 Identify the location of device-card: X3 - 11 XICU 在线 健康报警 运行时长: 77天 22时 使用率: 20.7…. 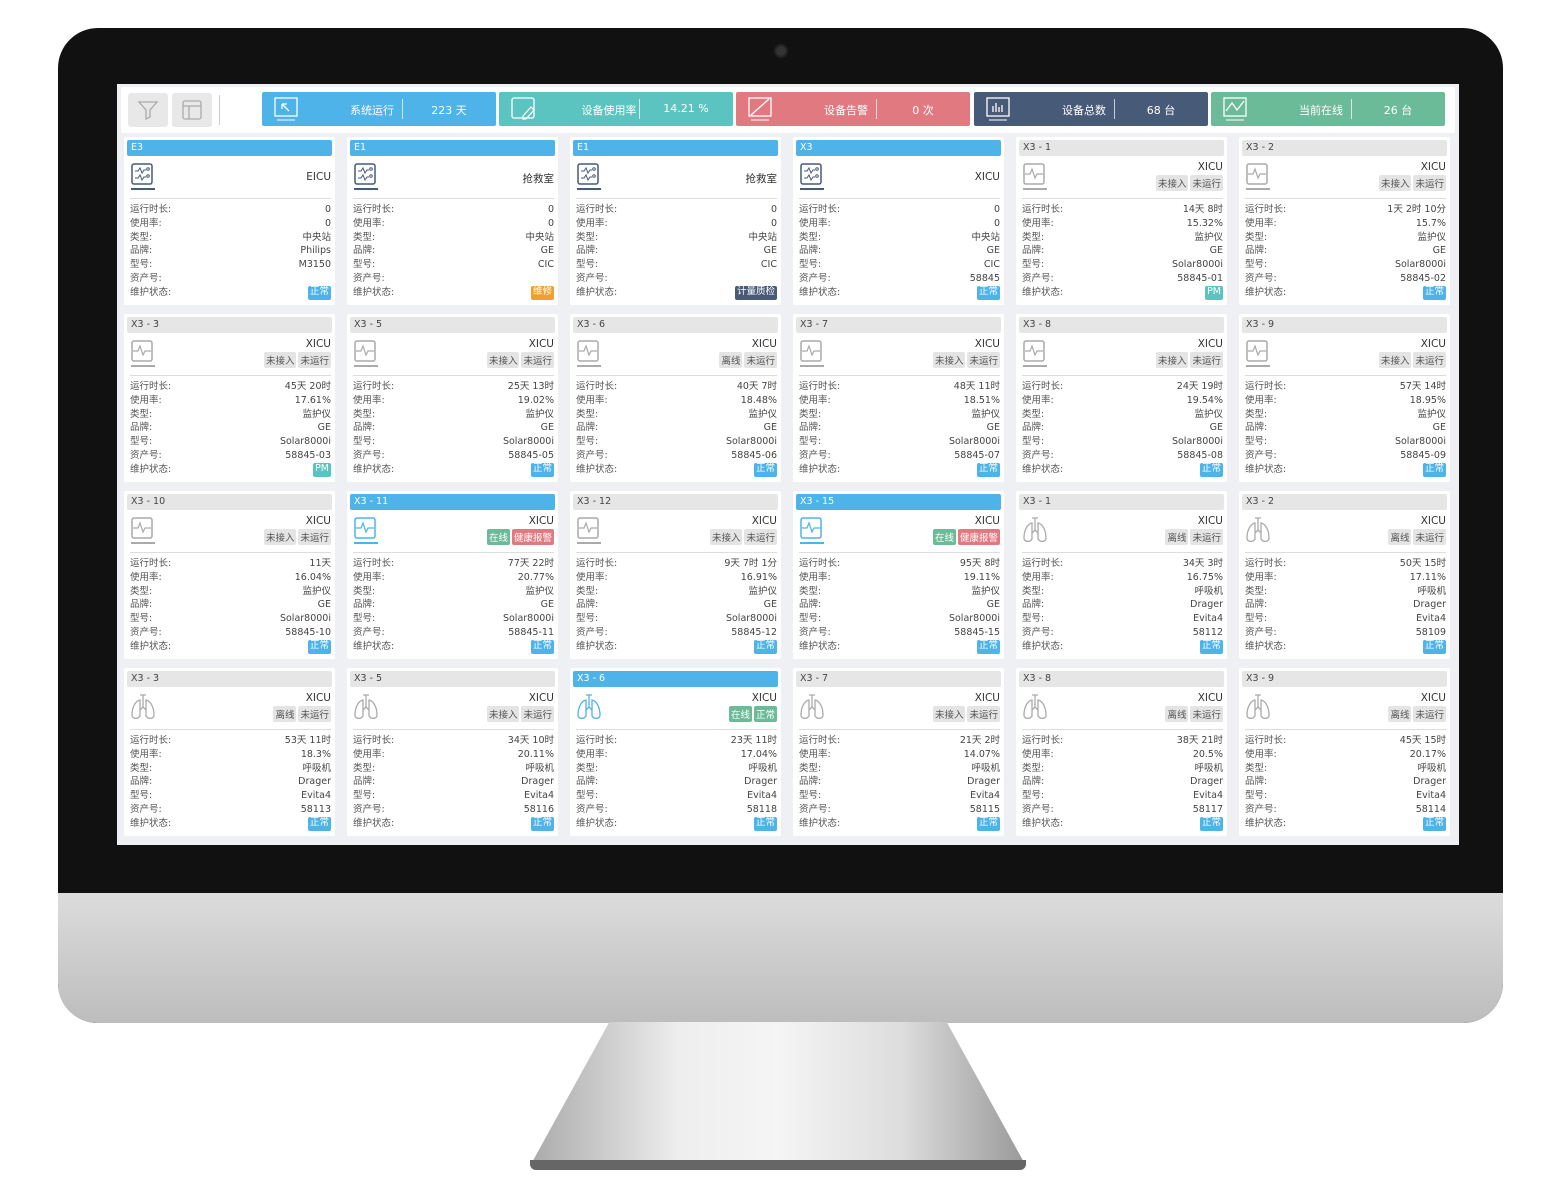
(452, 575).